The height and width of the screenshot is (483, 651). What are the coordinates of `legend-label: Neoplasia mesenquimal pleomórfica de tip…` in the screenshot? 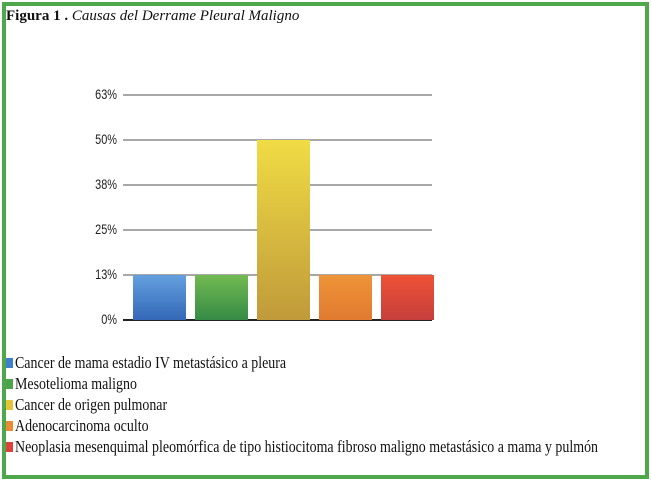 It's located at (307, 446).